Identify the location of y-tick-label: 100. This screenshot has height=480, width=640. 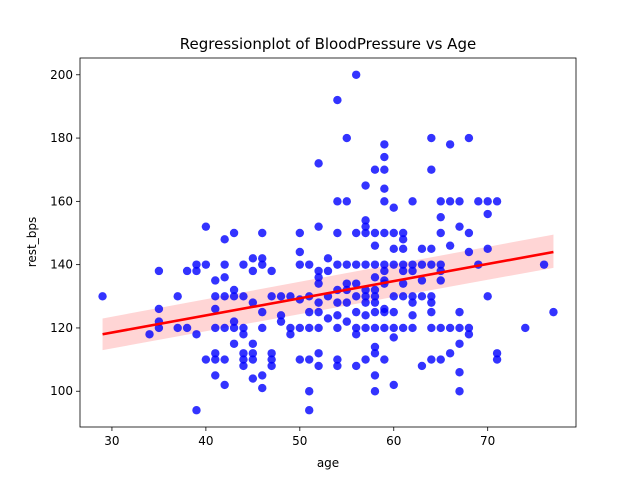
(61, 391).